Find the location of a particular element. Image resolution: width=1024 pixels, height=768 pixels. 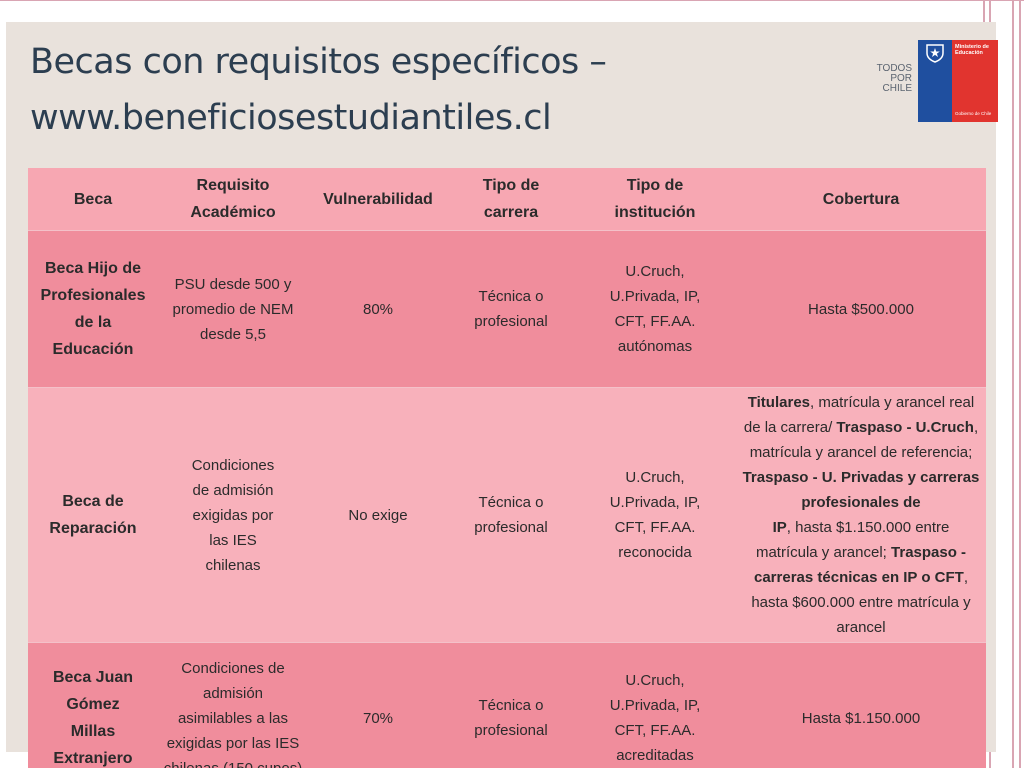

header-tipo-institucion-line-1: Tipo de is located at coordinates (655, 185).